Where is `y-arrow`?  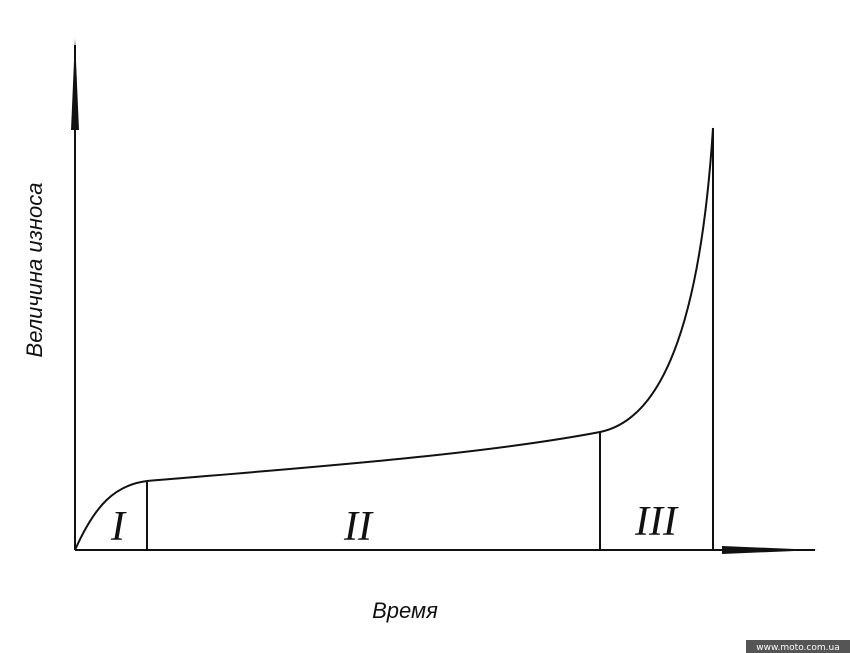
y-arrow is located at coordinates (75, 84).